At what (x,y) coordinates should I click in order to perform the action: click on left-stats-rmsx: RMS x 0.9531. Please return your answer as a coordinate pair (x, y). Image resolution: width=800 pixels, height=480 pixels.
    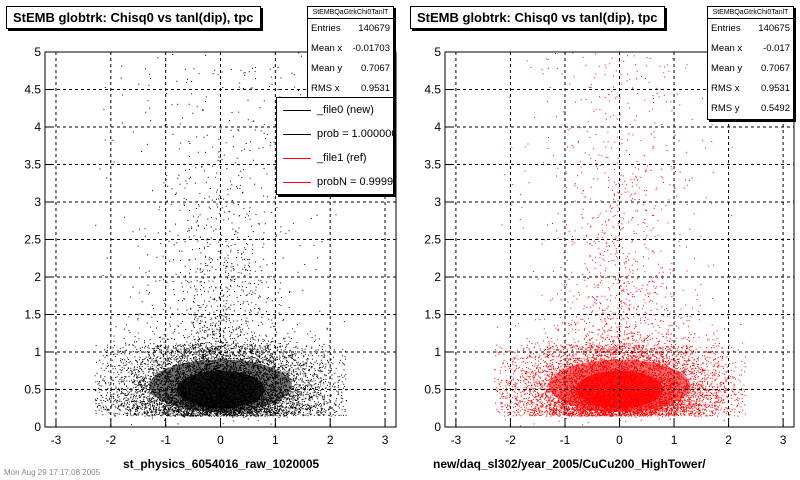
    Looking at the image, I should click on (350, 88).